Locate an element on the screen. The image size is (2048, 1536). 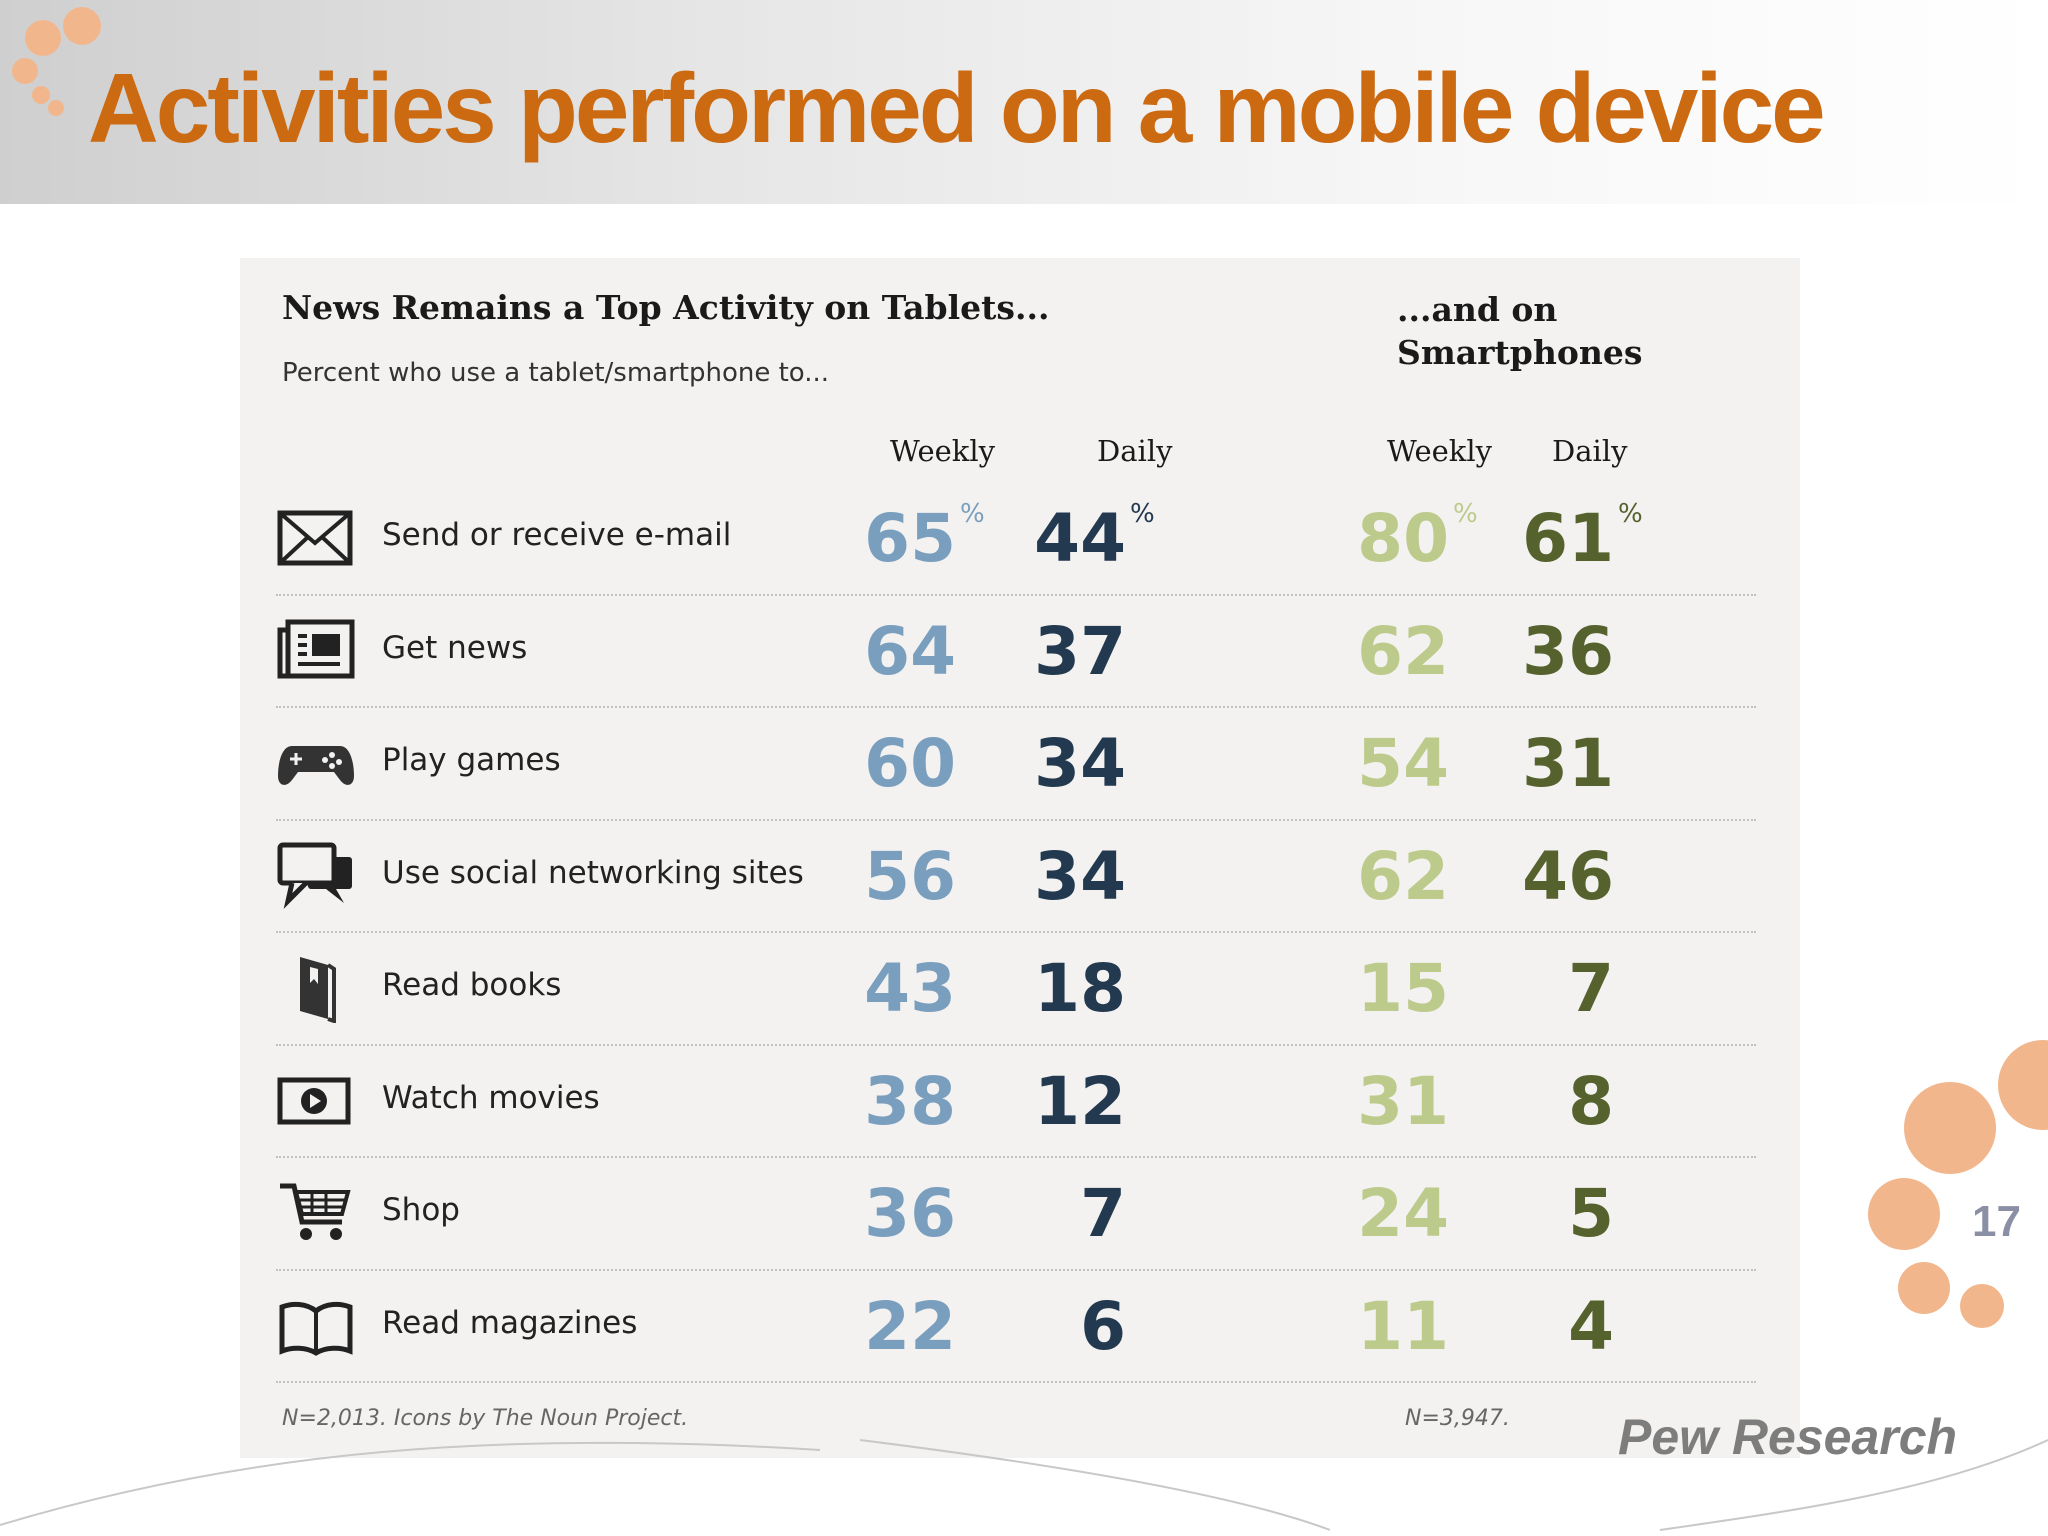
value-phone-weekly: 11 is located at coordinates (1403, 1326).